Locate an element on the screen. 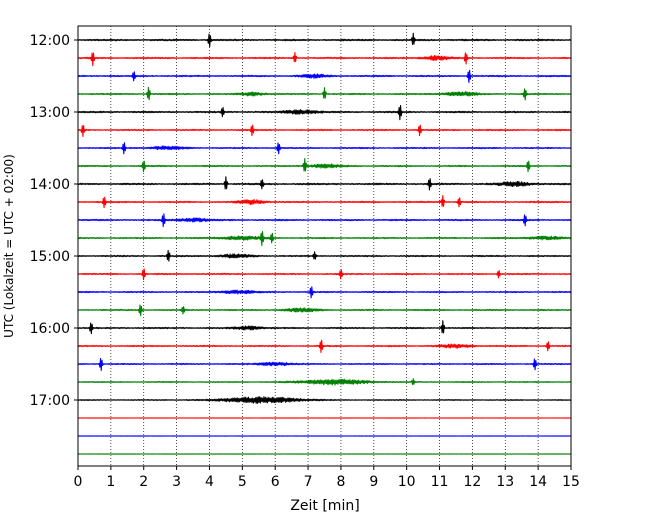  x-tick-label-12: 12 is located at coordinates (472, 482).